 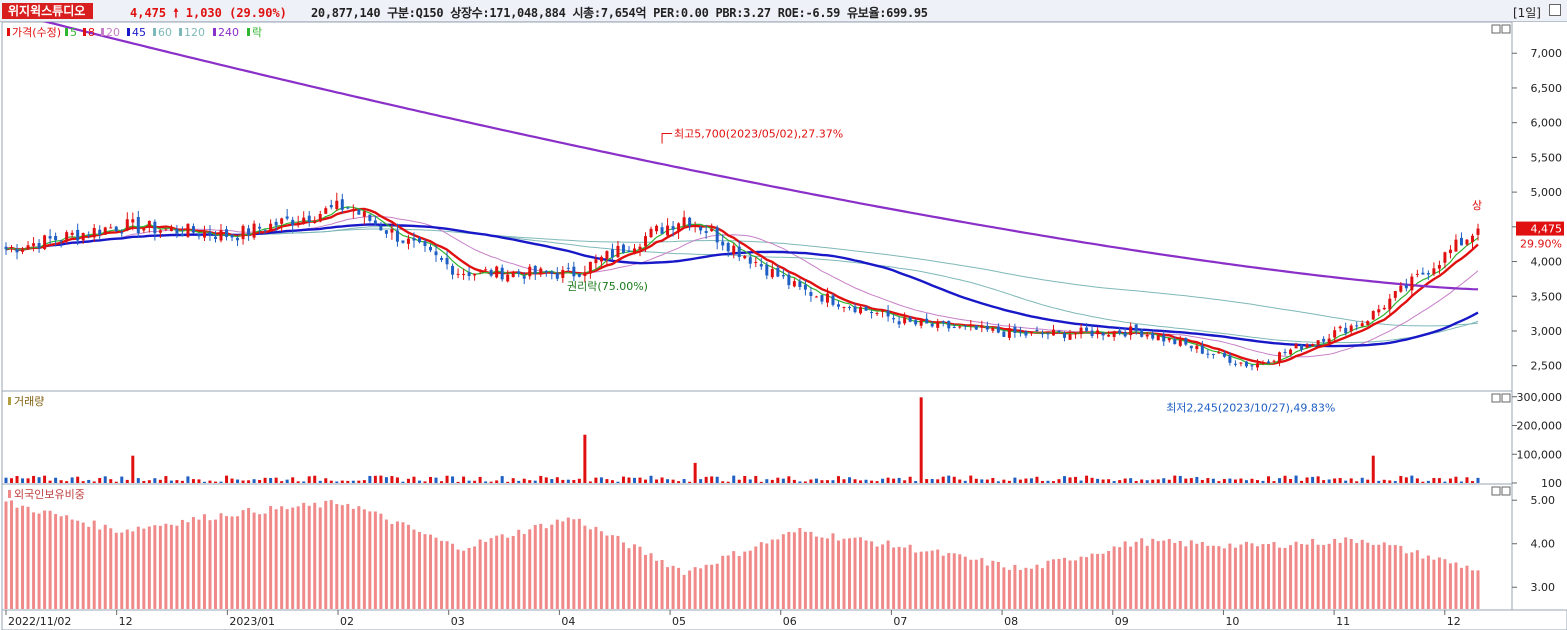 I want to click on panel-restore-button, so click(x=1496, y=29).